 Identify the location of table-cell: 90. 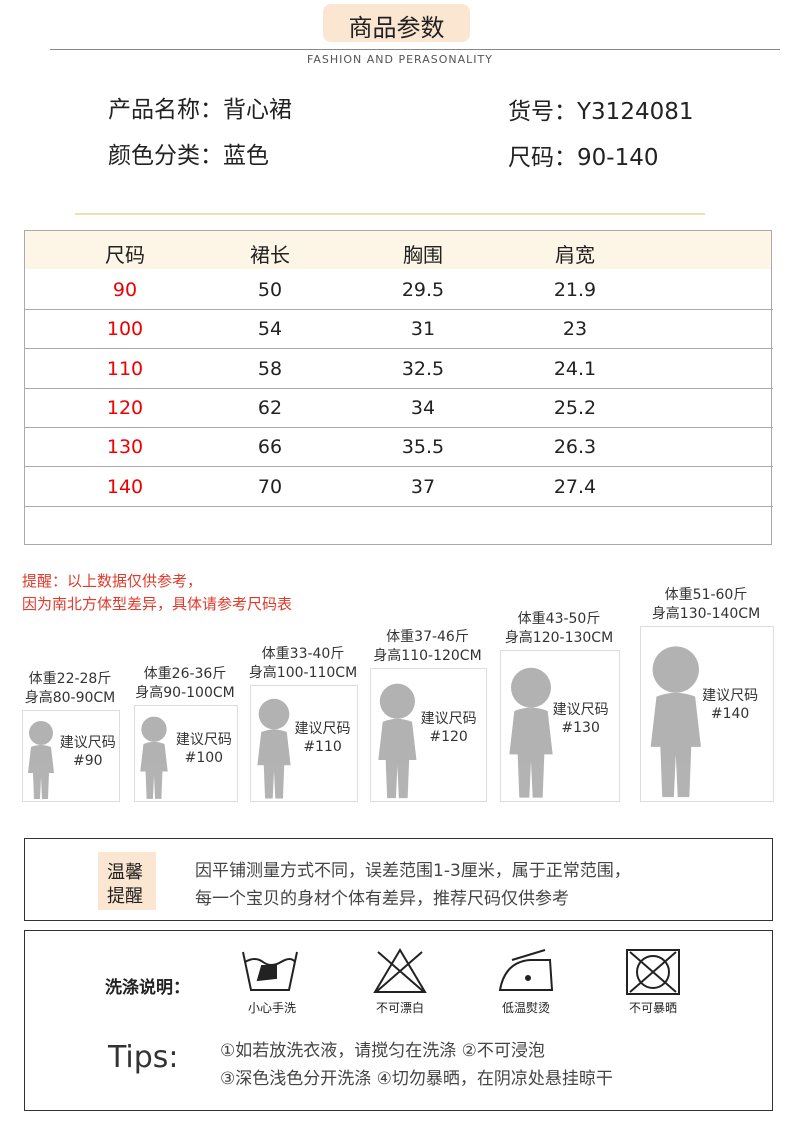
(125, 290).